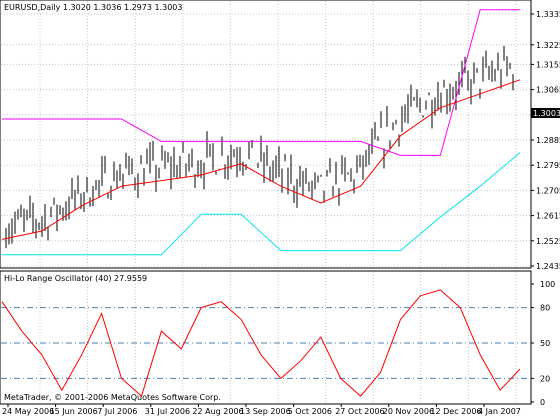 Image resolution: width=560 pixels, height=418 pixels. Describe the element at coordinates (548, 90) in the screenshot. I see `price-tick-label: 1.3065` at that location.